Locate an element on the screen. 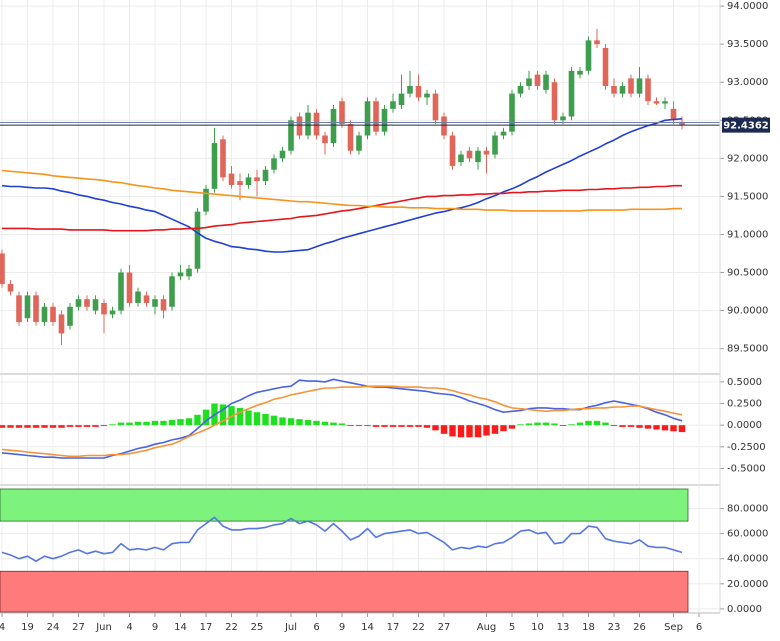 Image resolution: width=780 pixels, height=641 pixels. y-tick-label: 91.0000 is located at coordinates (747, 234).